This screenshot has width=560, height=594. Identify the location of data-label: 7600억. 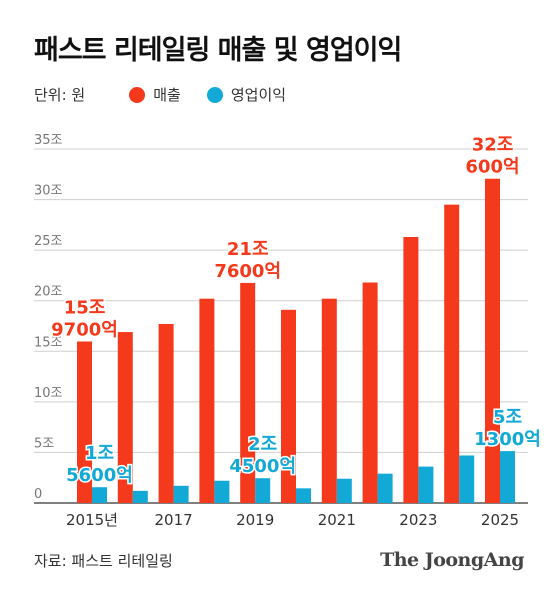
(247, 271).